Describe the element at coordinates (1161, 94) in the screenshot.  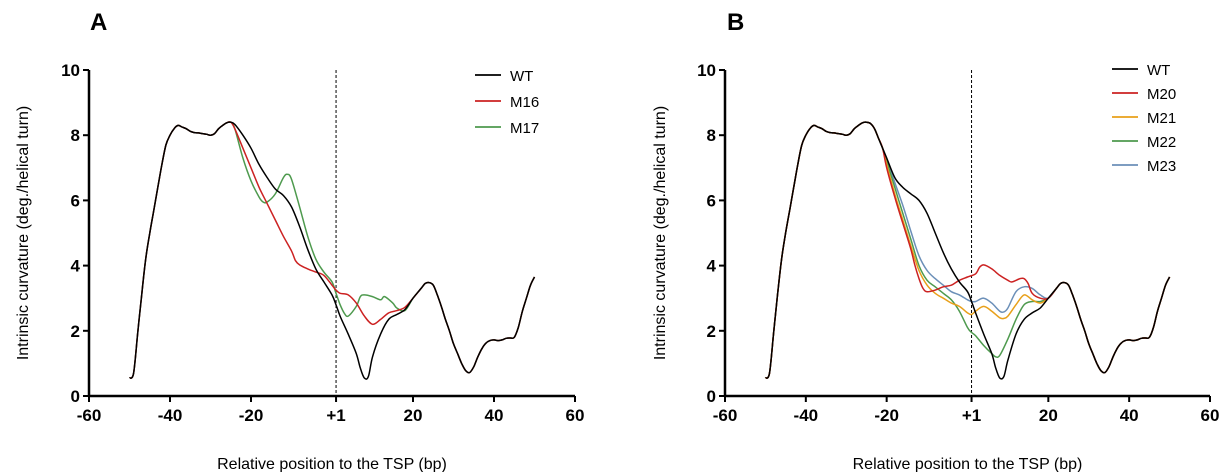
I see `legend-label: M20` at that location.